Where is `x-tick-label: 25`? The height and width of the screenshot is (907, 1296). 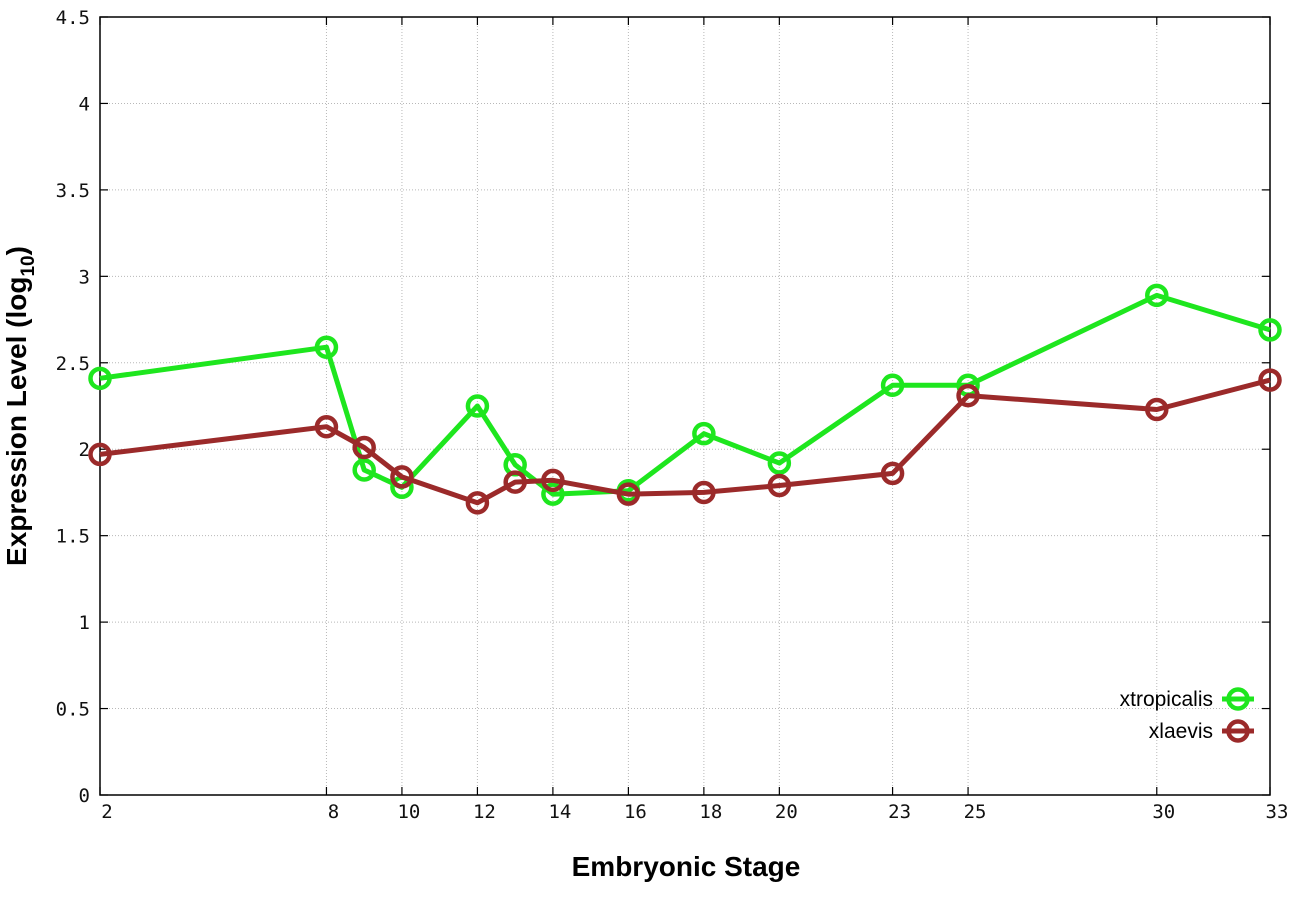 x-tick-label: 25 is located at coordinates (975, 812).